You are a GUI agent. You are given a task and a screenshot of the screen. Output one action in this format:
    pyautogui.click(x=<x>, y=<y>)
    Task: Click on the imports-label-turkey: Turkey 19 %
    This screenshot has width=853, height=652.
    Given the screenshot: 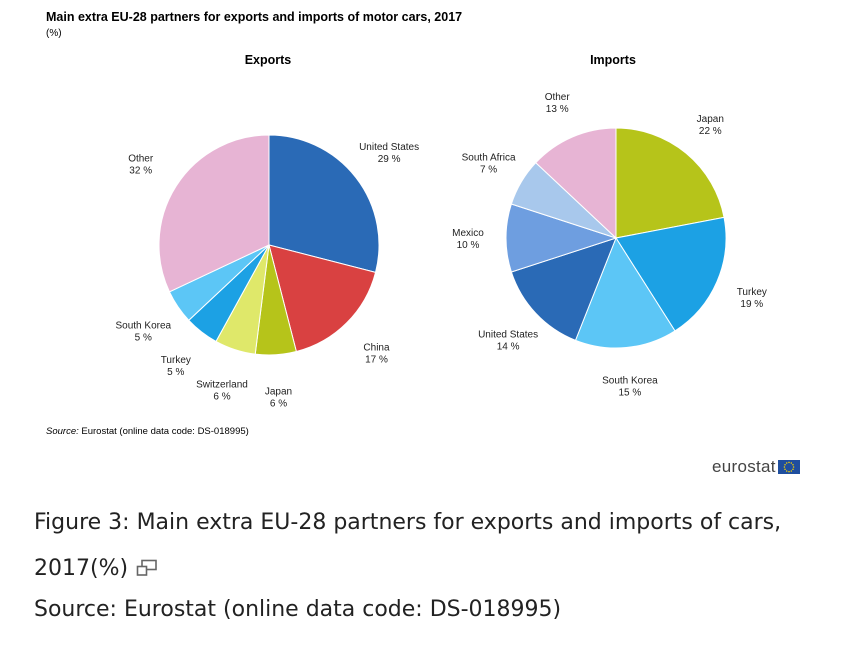 What is the action you would take?
    pyautogui.click(x=752, y=298)
    